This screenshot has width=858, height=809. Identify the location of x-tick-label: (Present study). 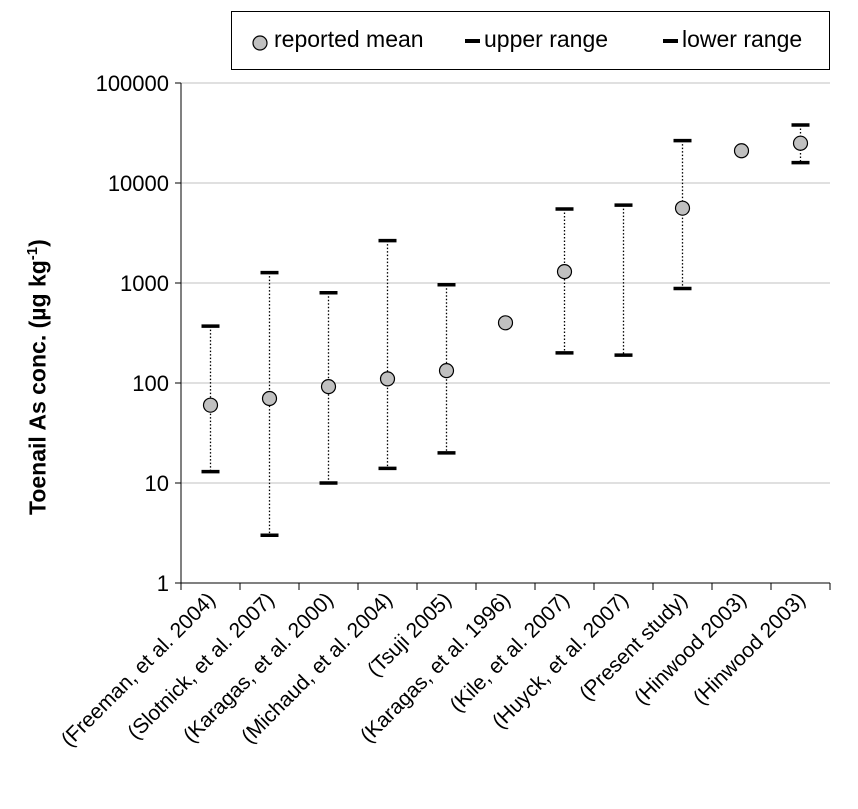
(633, 646).